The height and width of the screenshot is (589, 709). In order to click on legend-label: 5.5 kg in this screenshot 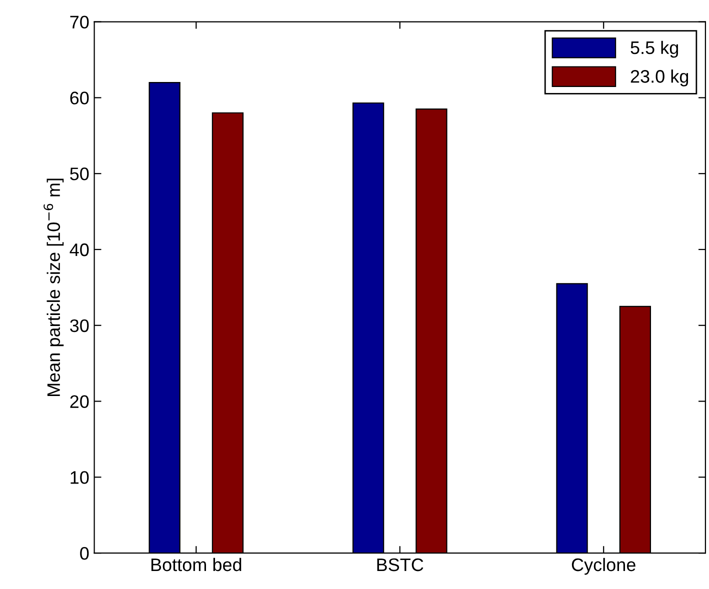, I will do `click(654, 49)`.